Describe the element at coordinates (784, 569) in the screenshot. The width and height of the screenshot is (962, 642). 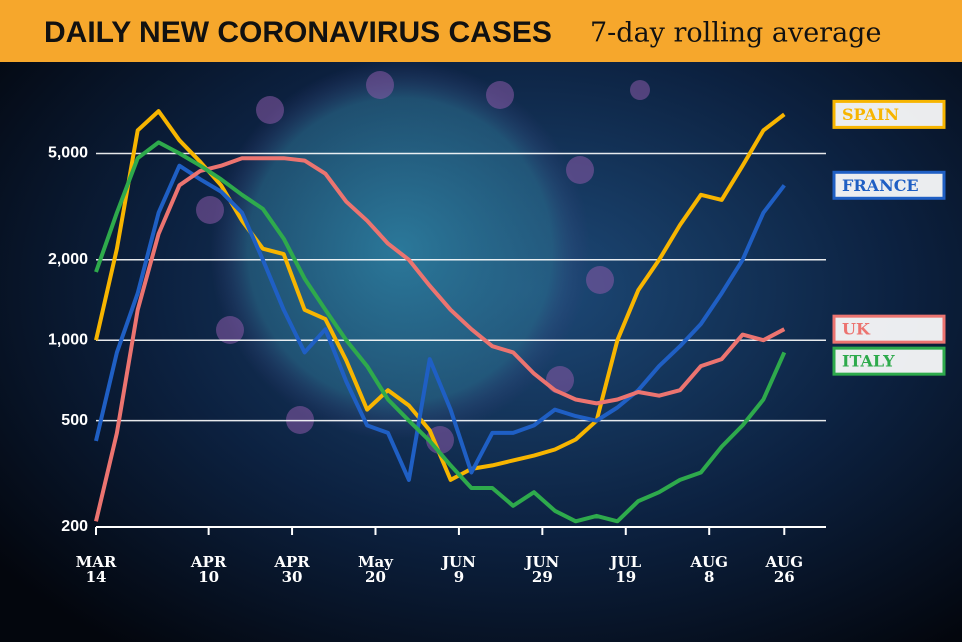
I see `x-tick-label: AUG 26` at that location.